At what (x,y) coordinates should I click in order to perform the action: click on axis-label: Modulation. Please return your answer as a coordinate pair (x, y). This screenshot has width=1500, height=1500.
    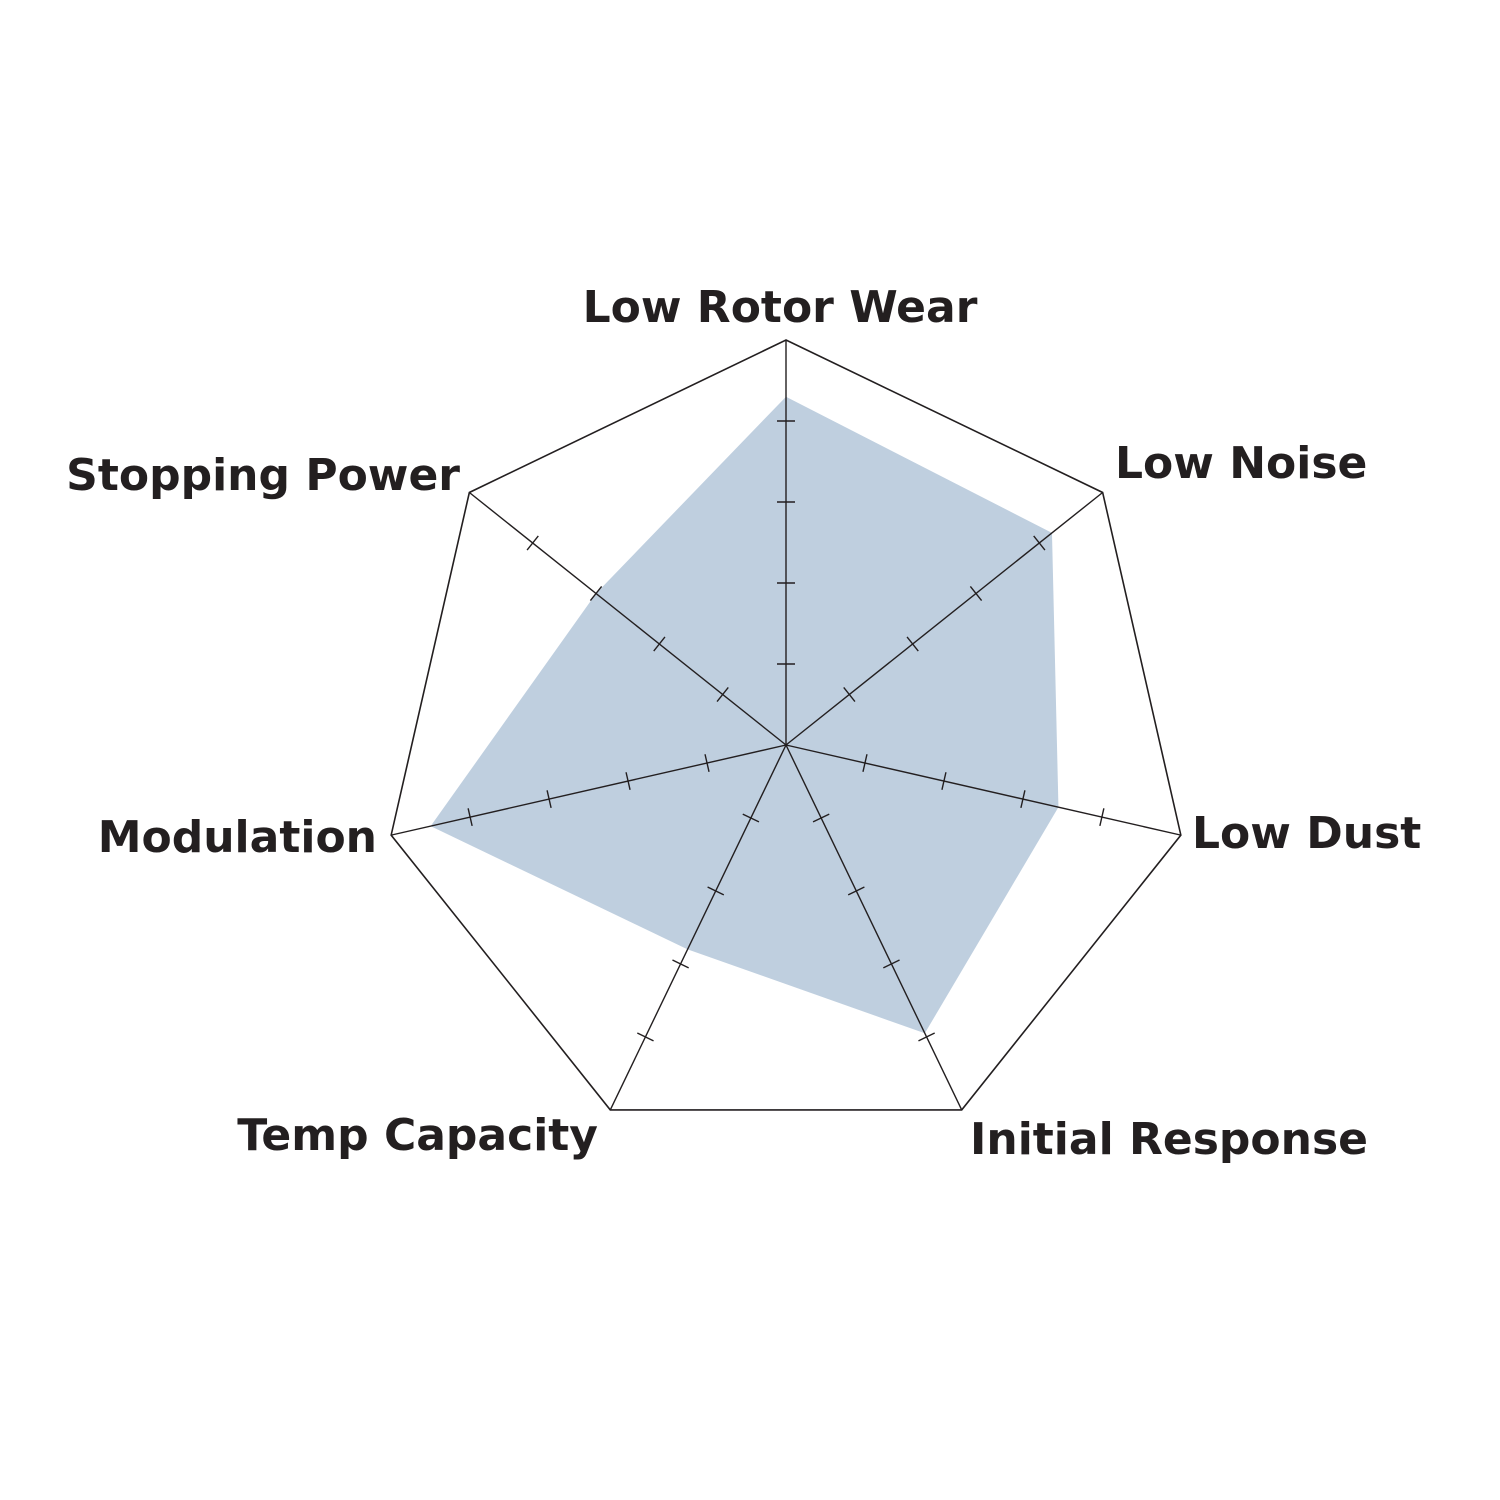
    Looking at the image, I should click on (237, 837).